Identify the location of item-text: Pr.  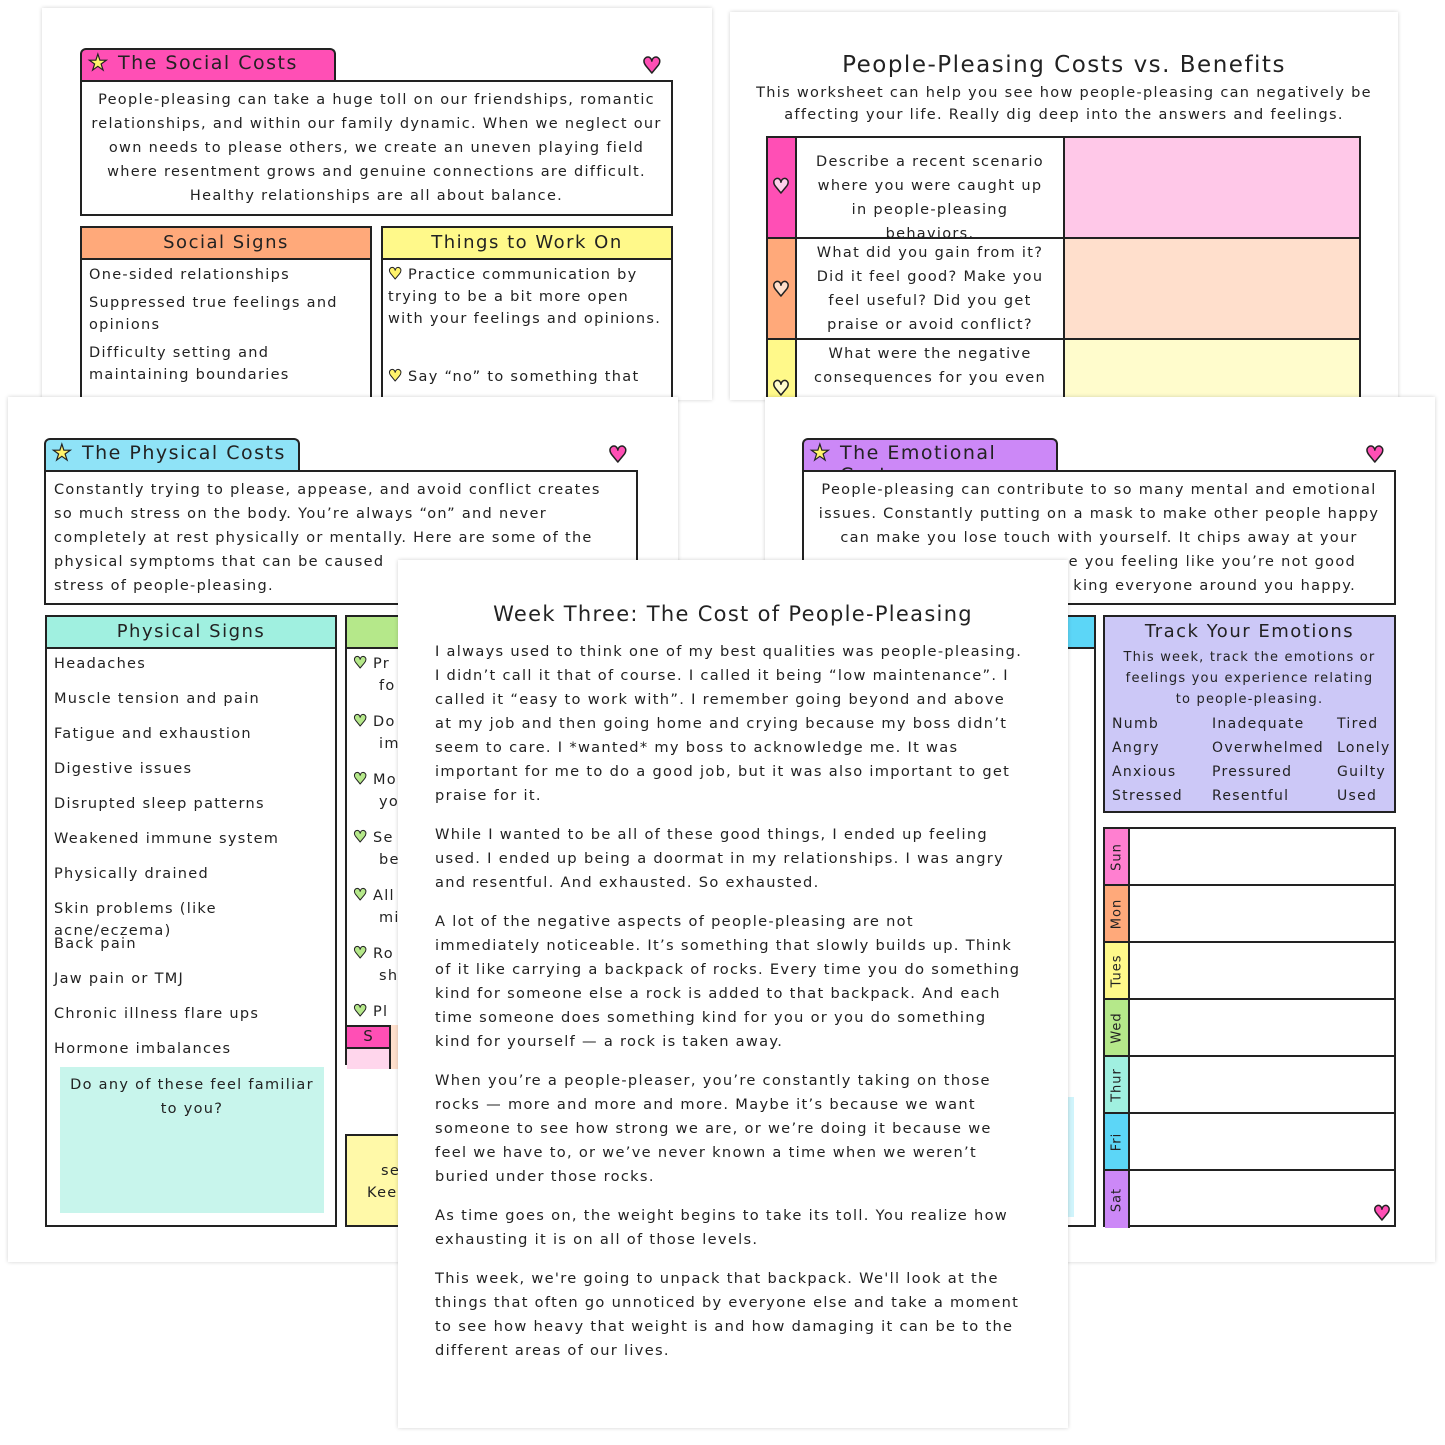
(382, 664).